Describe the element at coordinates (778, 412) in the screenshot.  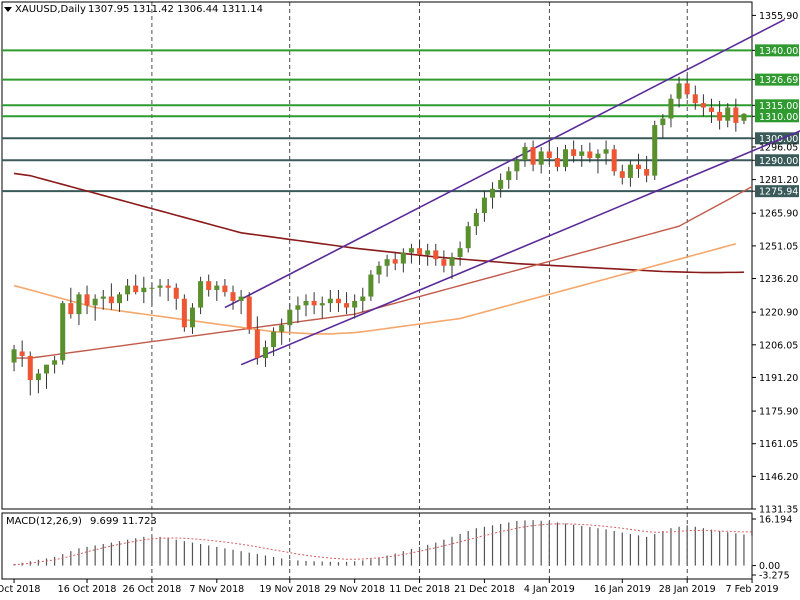
I see `y-tick-label: 1175.90` at that location.